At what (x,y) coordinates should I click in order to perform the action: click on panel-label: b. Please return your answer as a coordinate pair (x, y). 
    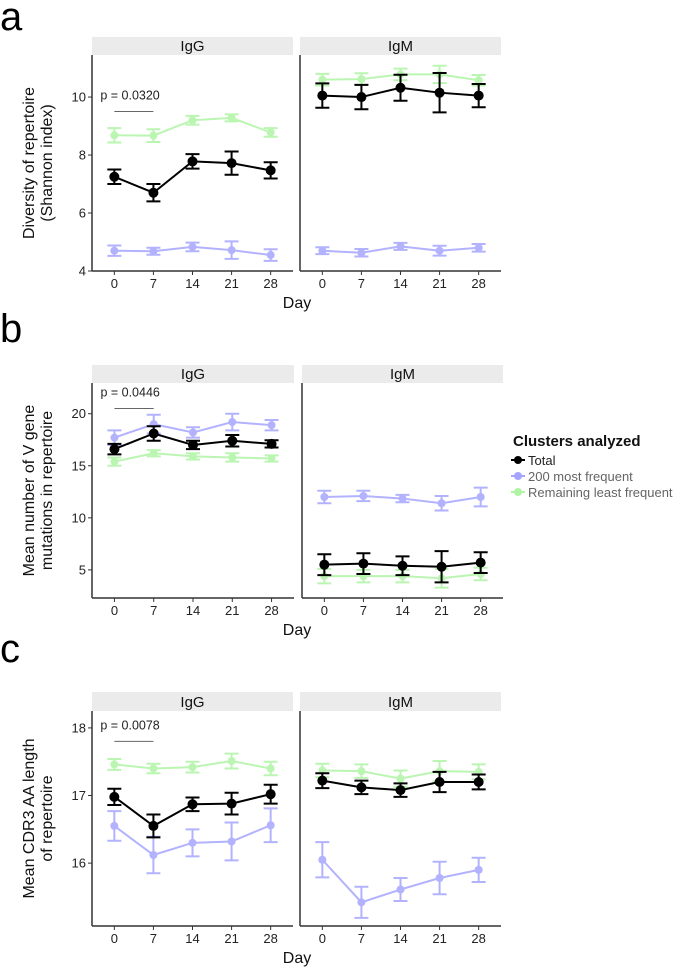
    Looking at the image, I should click on (11, 329).